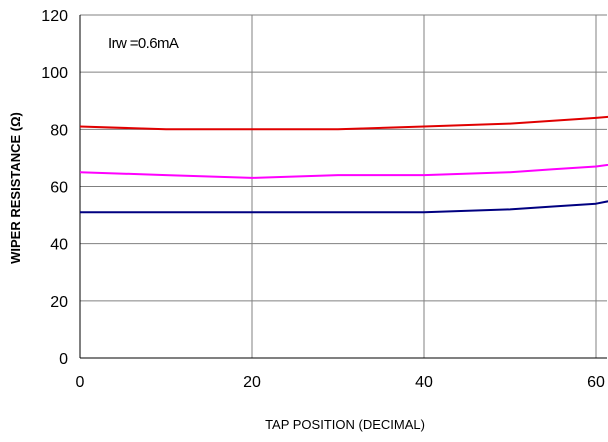 The width and height of the screenshot is (608, 442). Describe the element at coordinates (80, 382) in the screenshot. I see `x-tick-label: 0` at that location.